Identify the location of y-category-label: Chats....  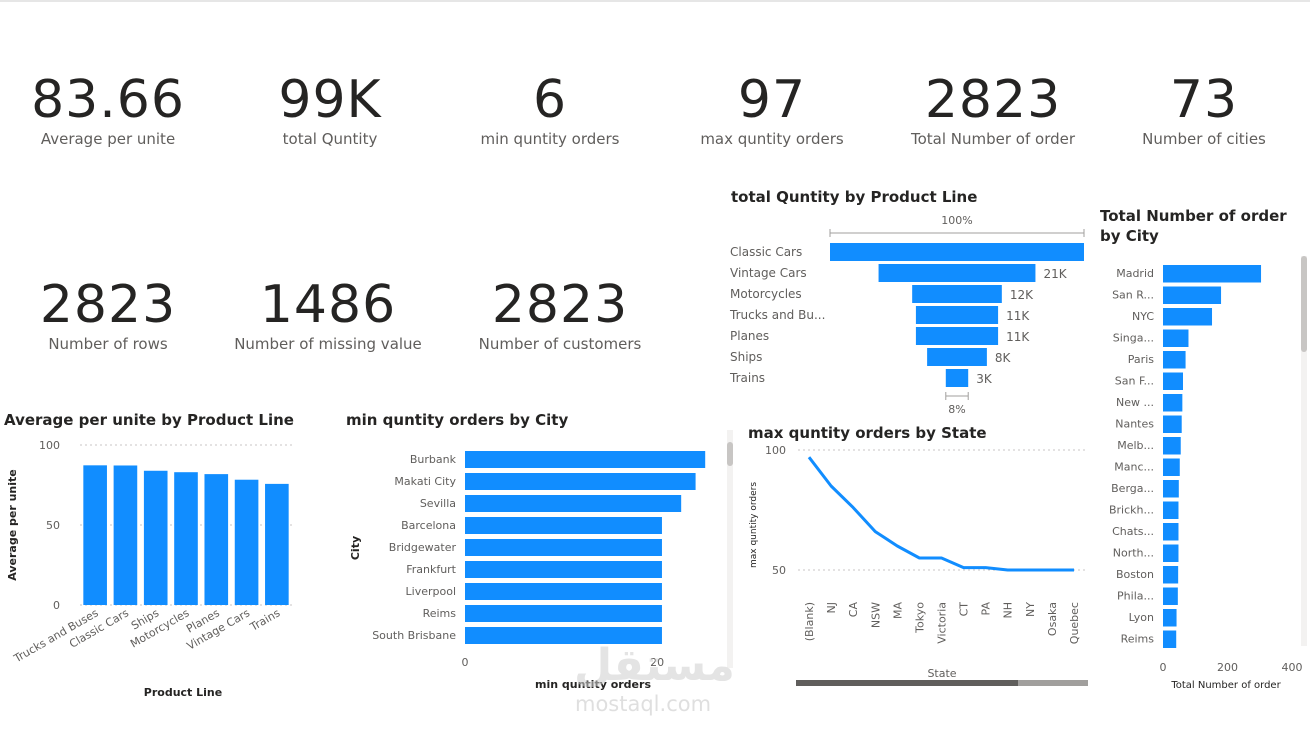
(1133, 531).